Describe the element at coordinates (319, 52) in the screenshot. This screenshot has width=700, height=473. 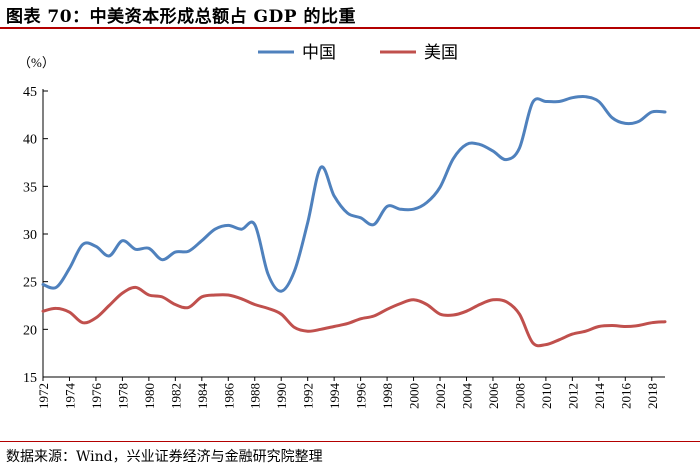
I see `legend-label-china: 中国` at that location.